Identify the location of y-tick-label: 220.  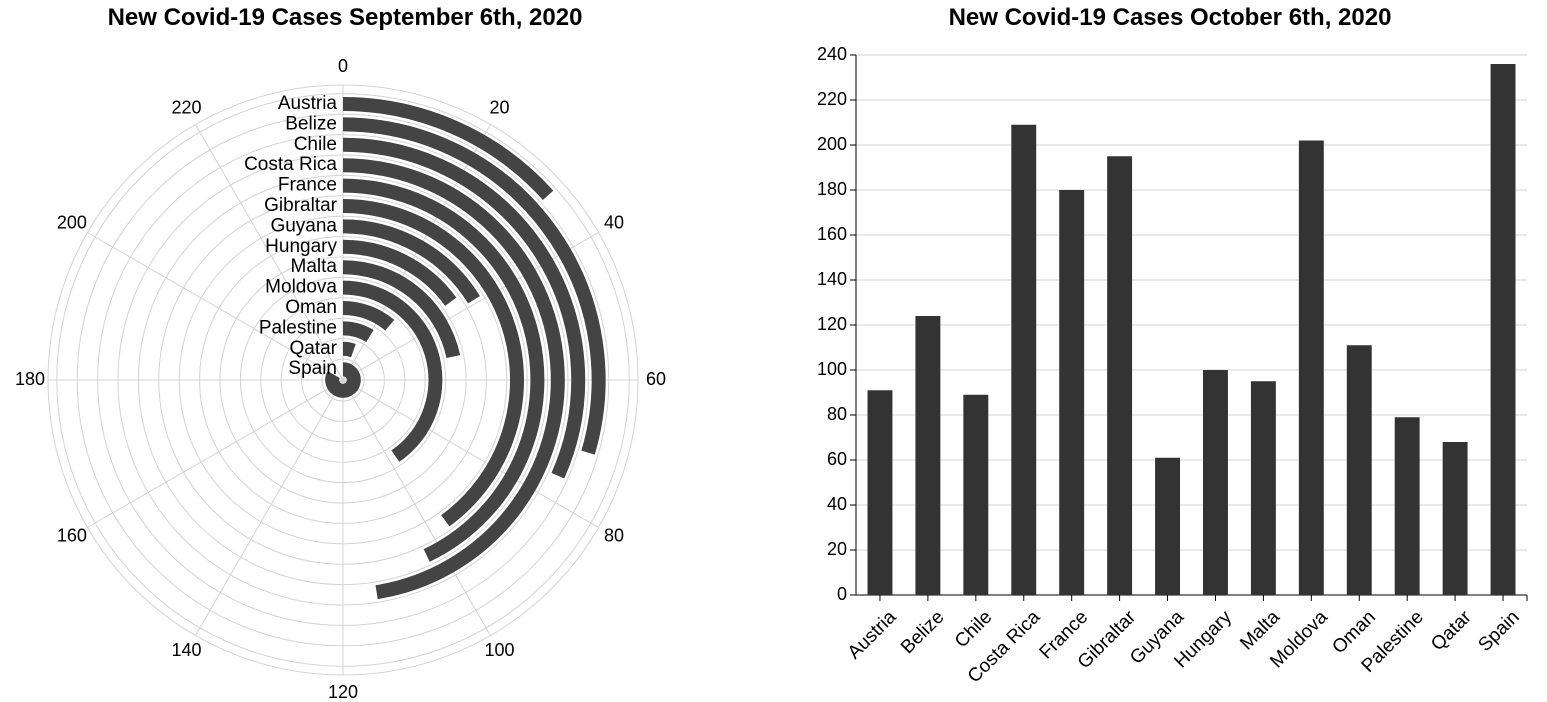
(832, 99).